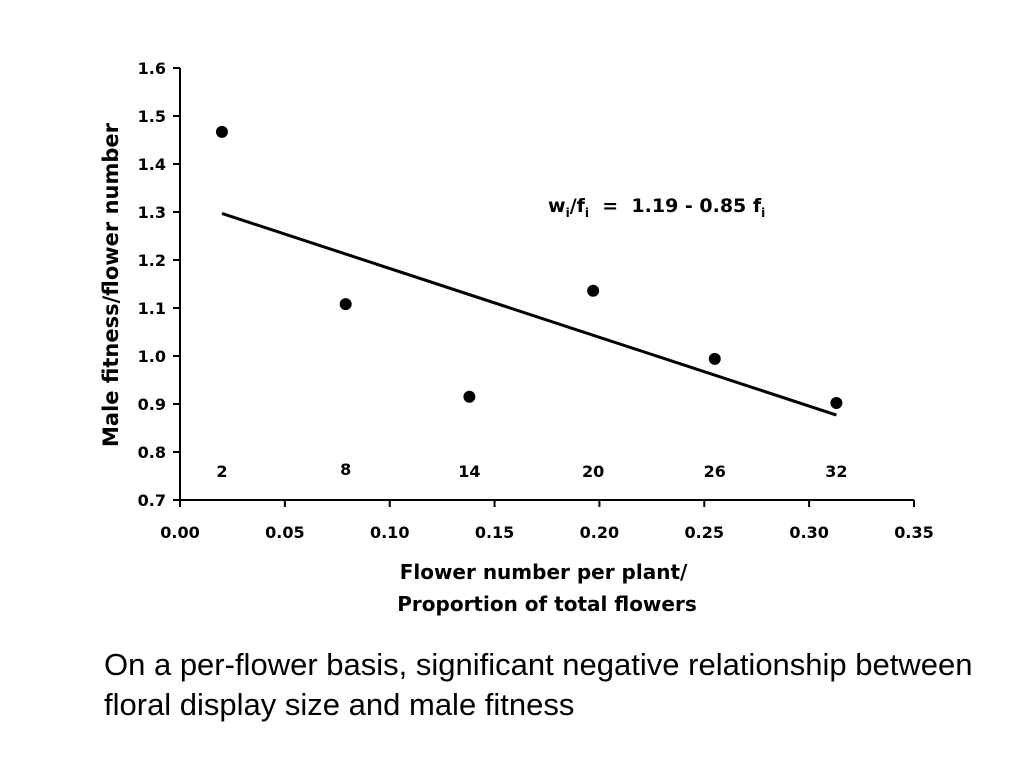 The image size is (1024, 768). I want to click on x-tick-label: 0.25, so click(704, 532).